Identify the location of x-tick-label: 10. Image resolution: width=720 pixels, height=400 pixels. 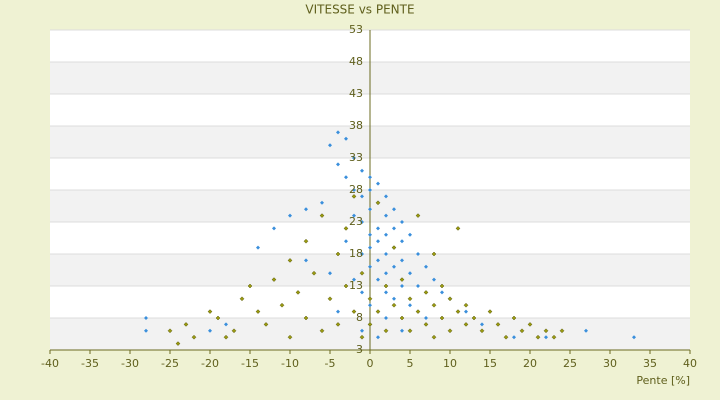
(450, 363).